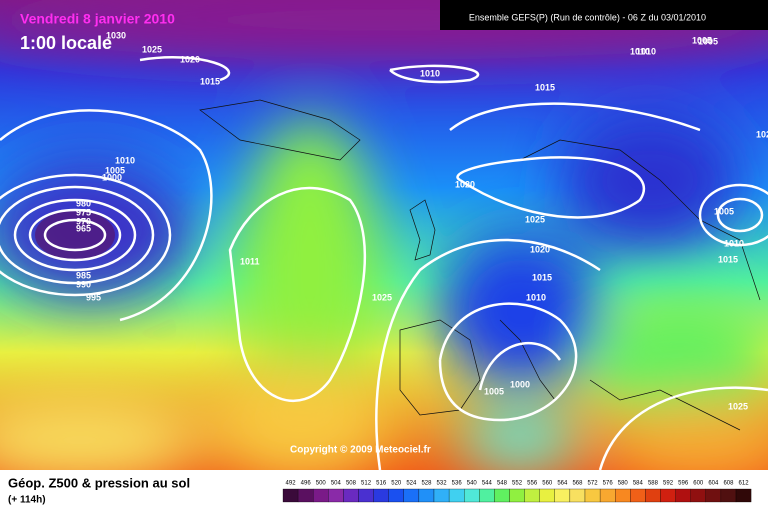 The width and height of the screenshot is (768, 512). I want to click on legend-label: 540, so click(472, 484).